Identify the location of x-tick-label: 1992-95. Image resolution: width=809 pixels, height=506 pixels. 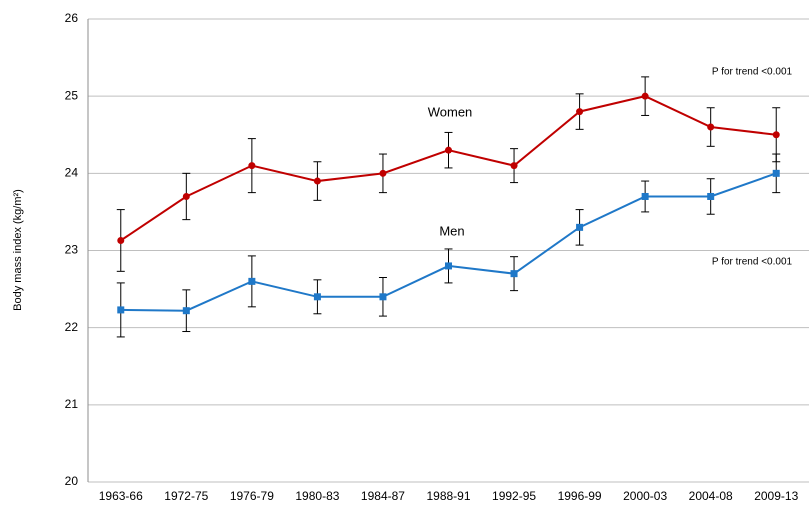
(514, 496).